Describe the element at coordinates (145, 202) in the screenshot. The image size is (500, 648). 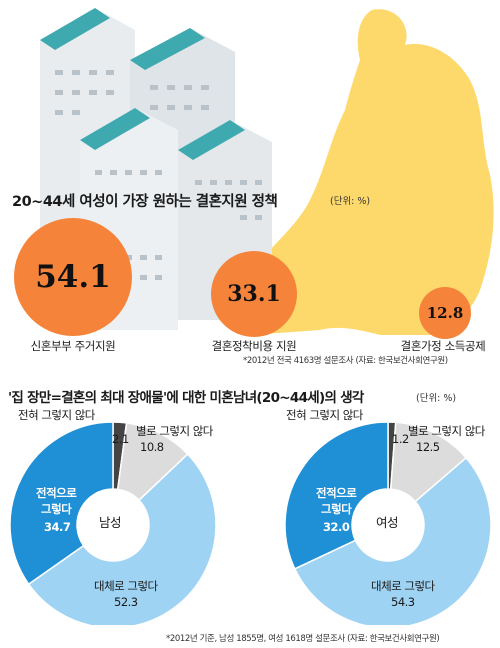
I see `bubble-chart-title: 20~44세 여성이 가장 원하는 결혼지원 정책` at that location.